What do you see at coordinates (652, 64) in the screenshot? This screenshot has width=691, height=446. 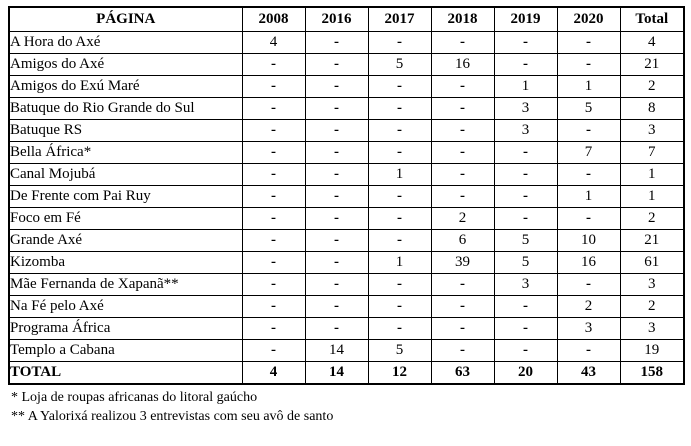 I see `value-cell: 21` at bounding box center [652, 64].